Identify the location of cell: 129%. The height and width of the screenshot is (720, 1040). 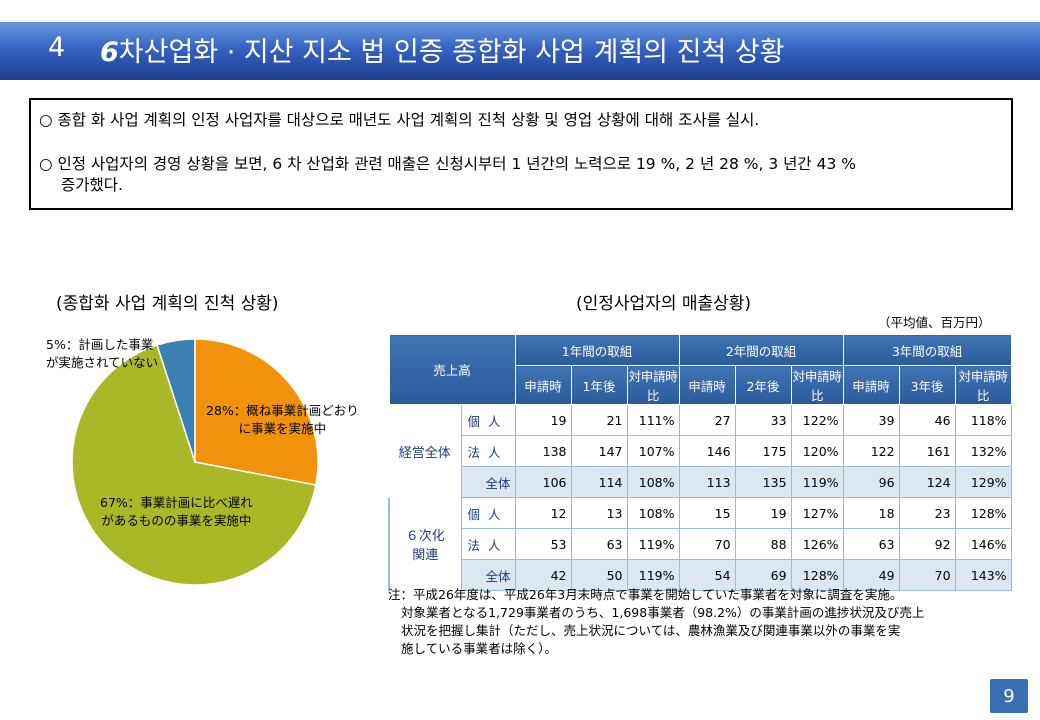
(983, 482).